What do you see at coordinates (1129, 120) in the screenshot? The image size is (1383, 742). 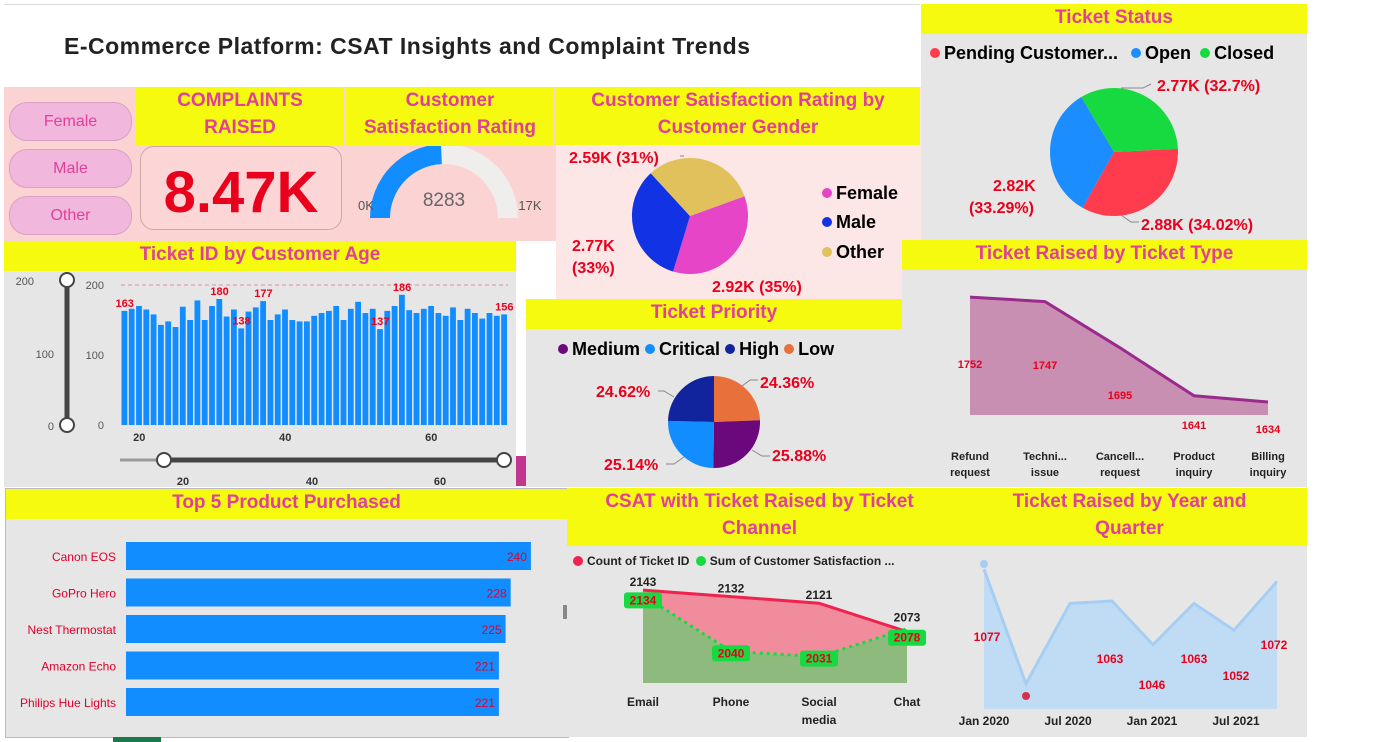 I see `status-slice-closed` at bounding box center [1129, 120].